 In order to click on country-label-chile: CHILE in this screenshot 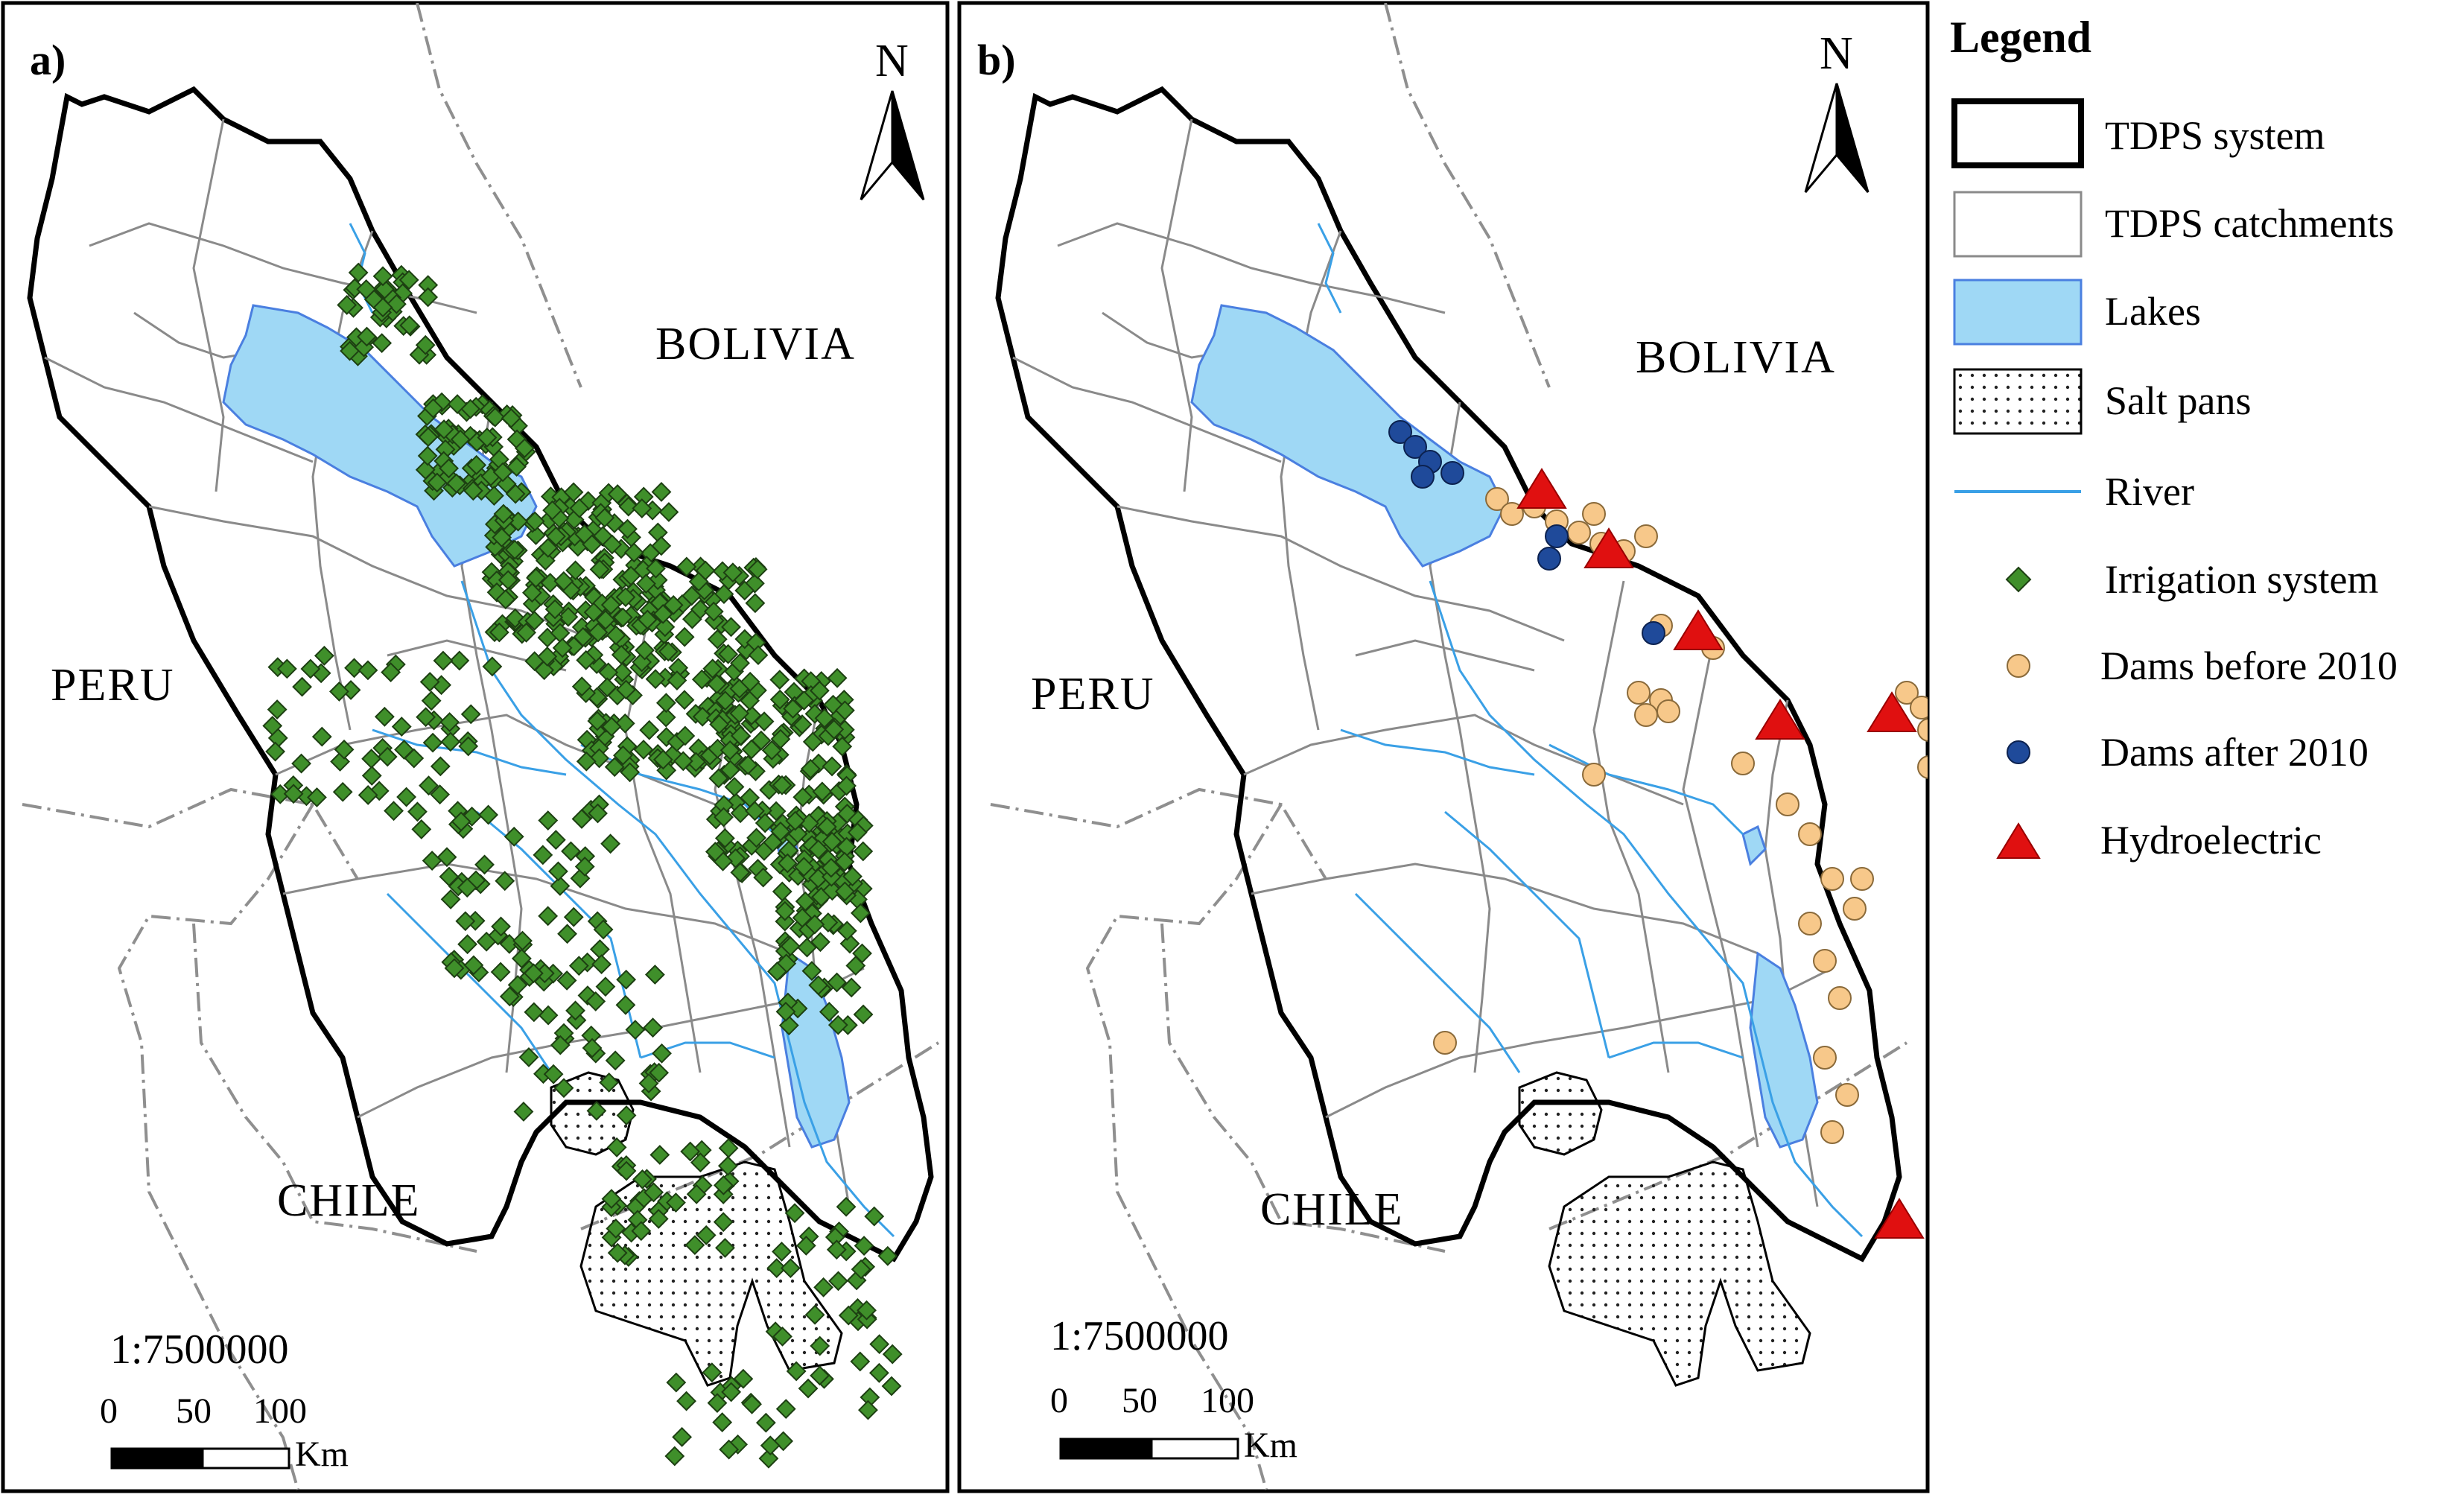, I will do `click(1332, 1209)`.